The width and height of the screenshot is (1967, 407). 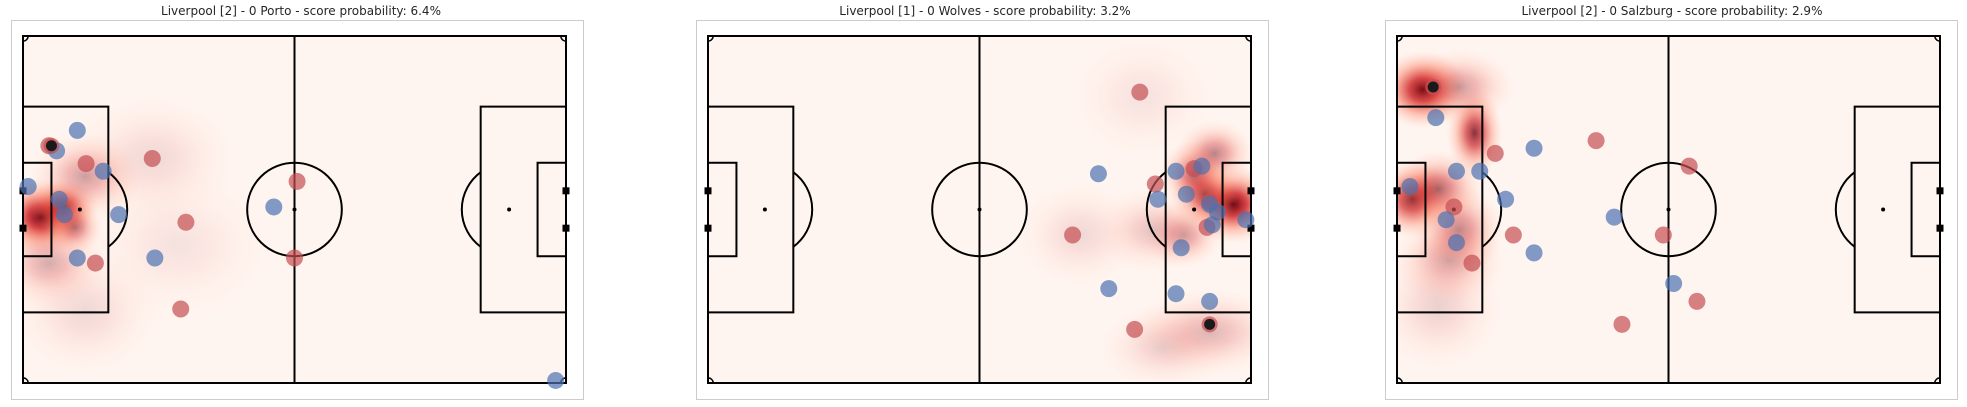 What do you see at coordinates (1845, 209) in the screenshot?
I see `penalty-arc-right` at bounding box center [1845, 209].